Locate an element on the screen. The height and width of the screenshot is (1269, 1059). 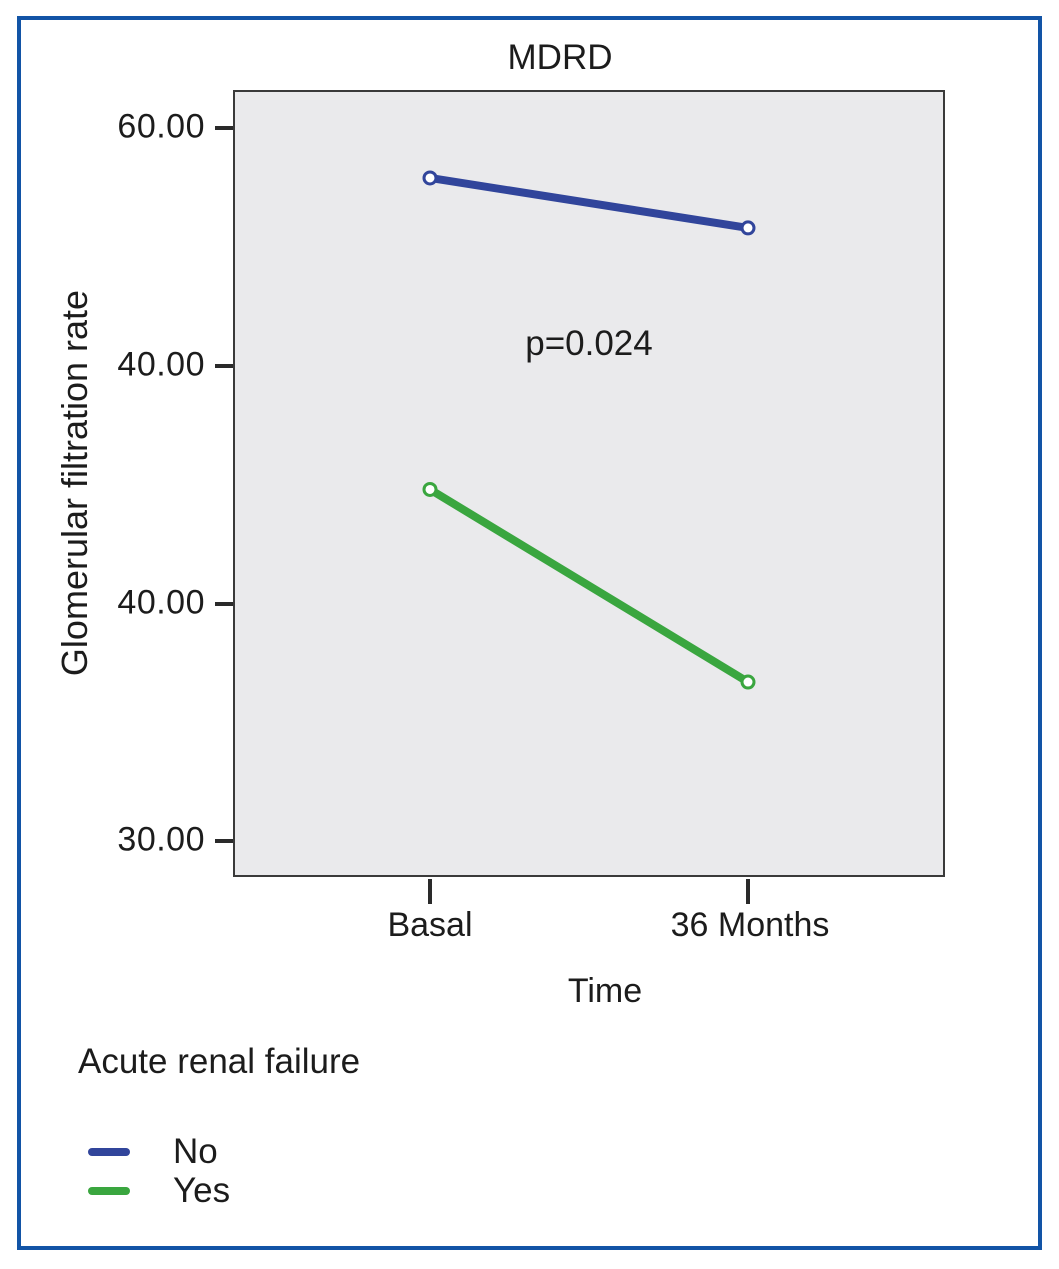
chart-title: MDRD is located at coordinates (560, 57).